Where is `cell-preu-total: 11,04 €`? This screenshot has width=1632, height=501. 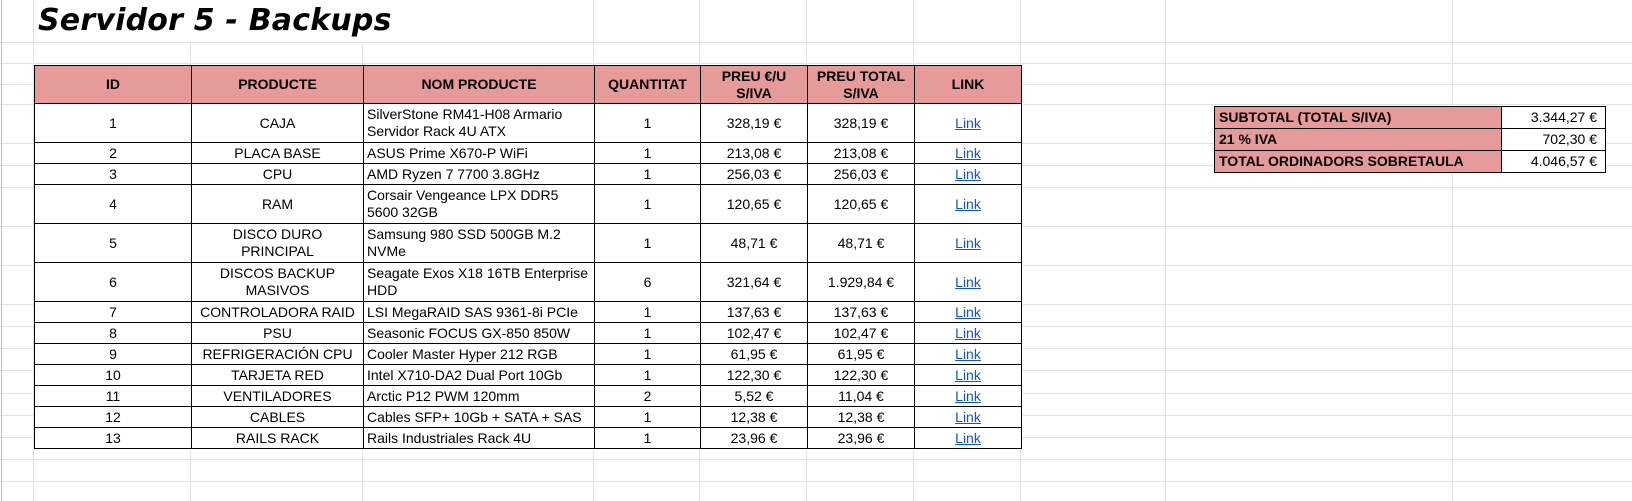
cell-preu-total: 11,04 € is located at coordinates (861, 396).